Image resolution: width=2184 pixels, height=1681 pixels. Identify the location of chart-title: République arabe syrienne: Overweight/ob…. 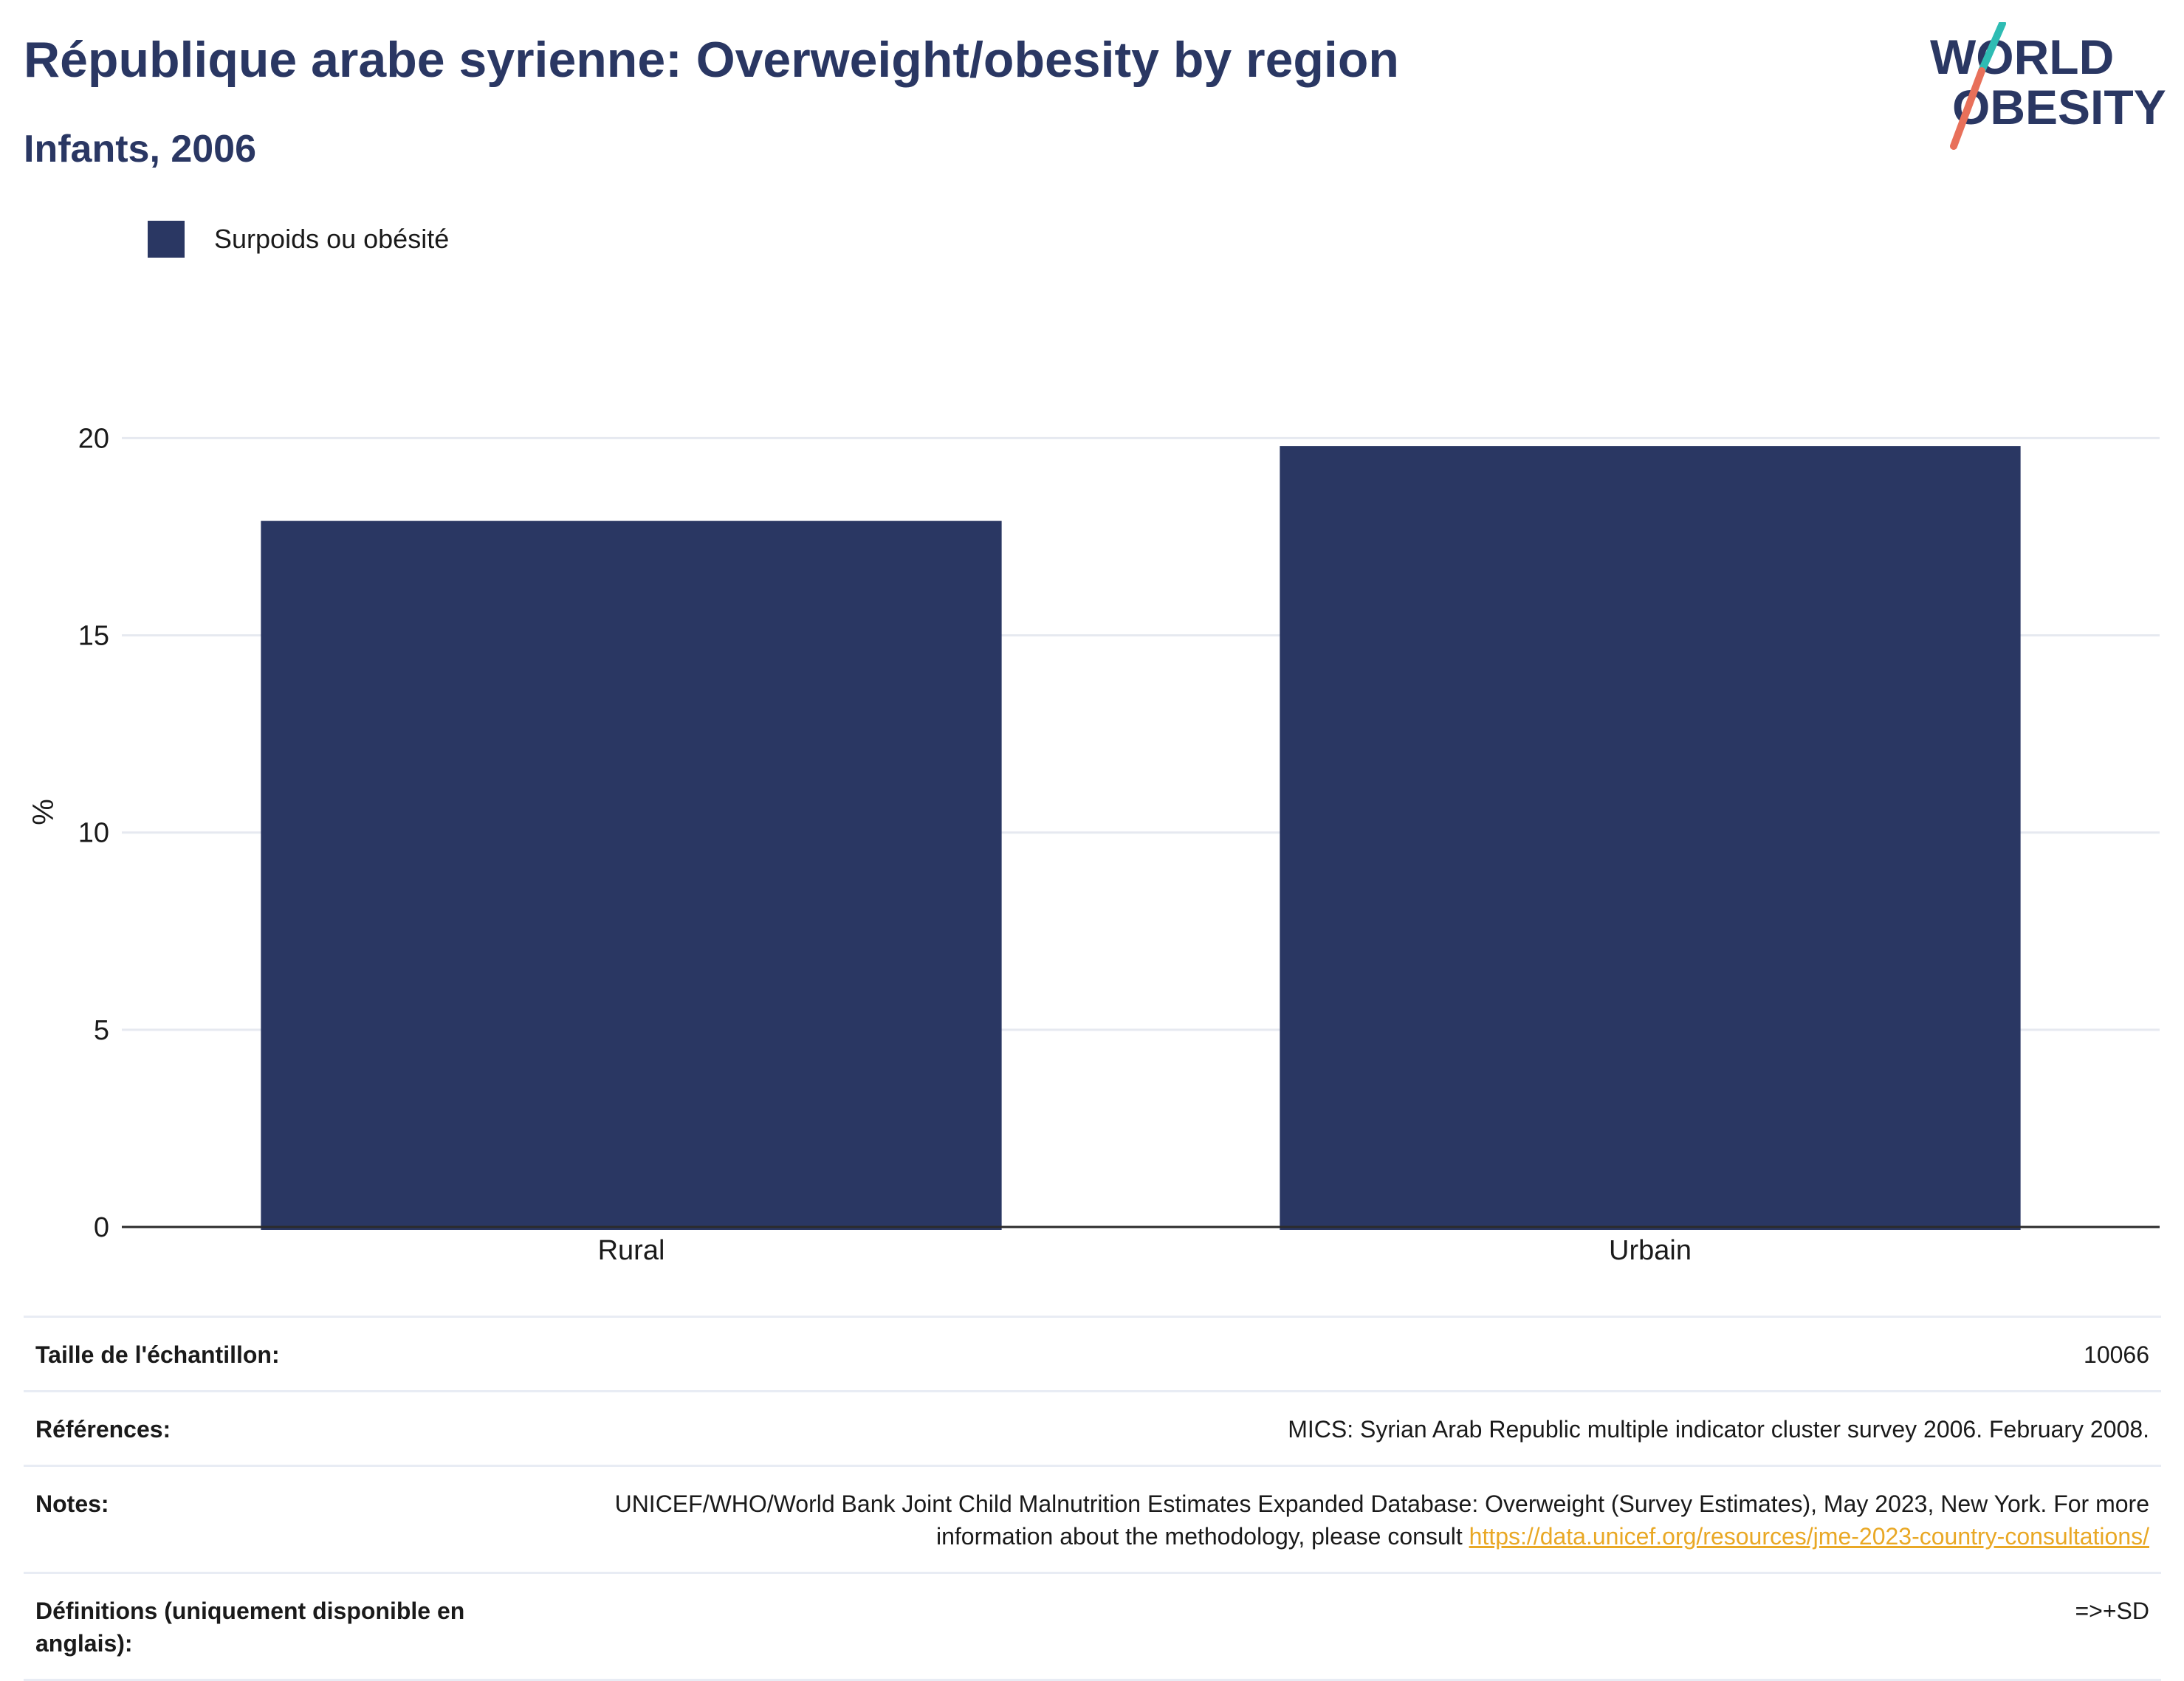
(712, 60).